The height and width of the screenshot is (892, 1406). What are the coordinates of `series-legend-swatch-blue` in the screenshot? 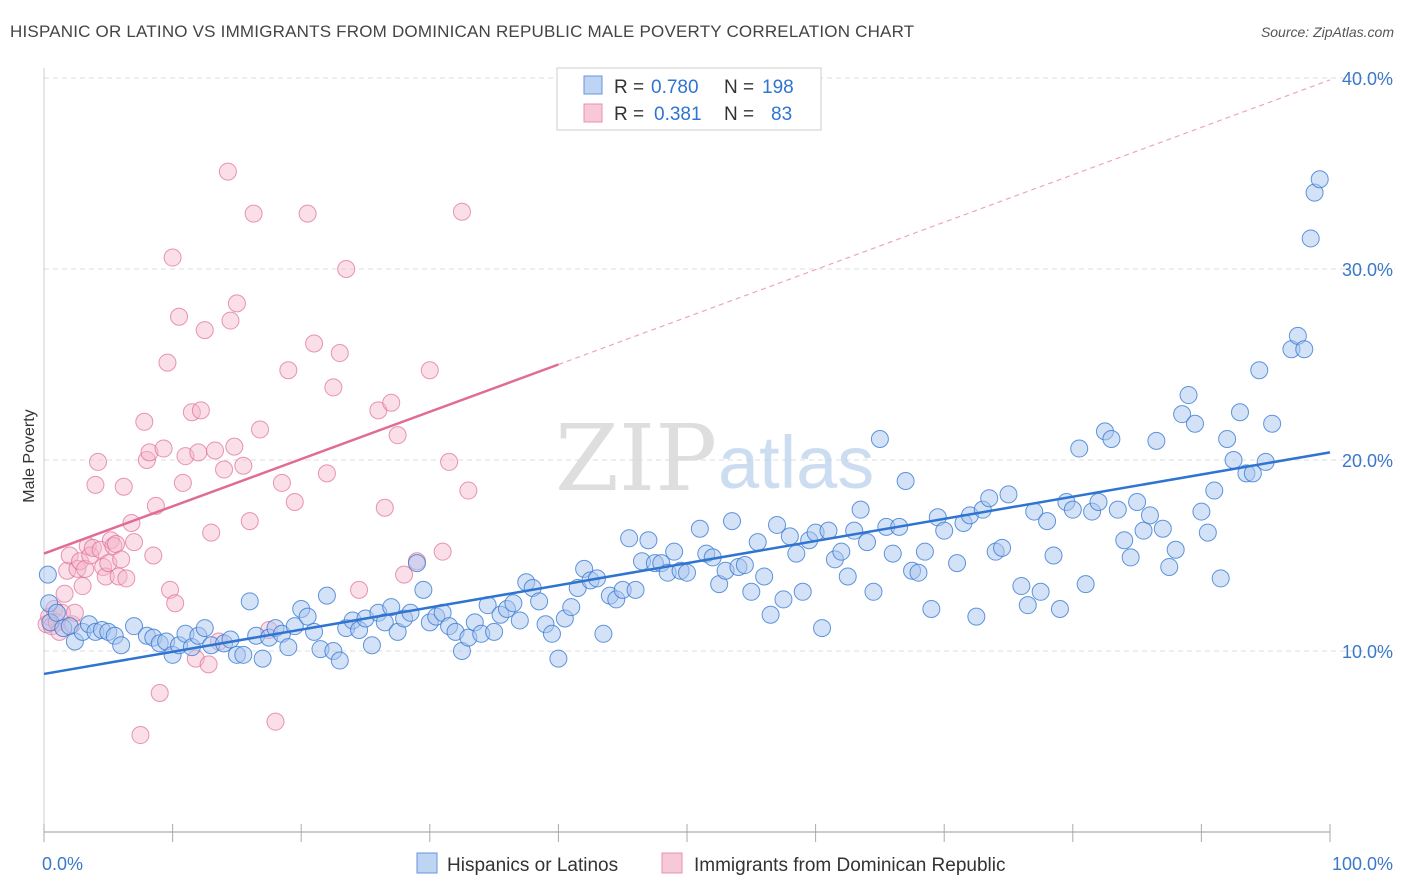 It's located at (427, 863).